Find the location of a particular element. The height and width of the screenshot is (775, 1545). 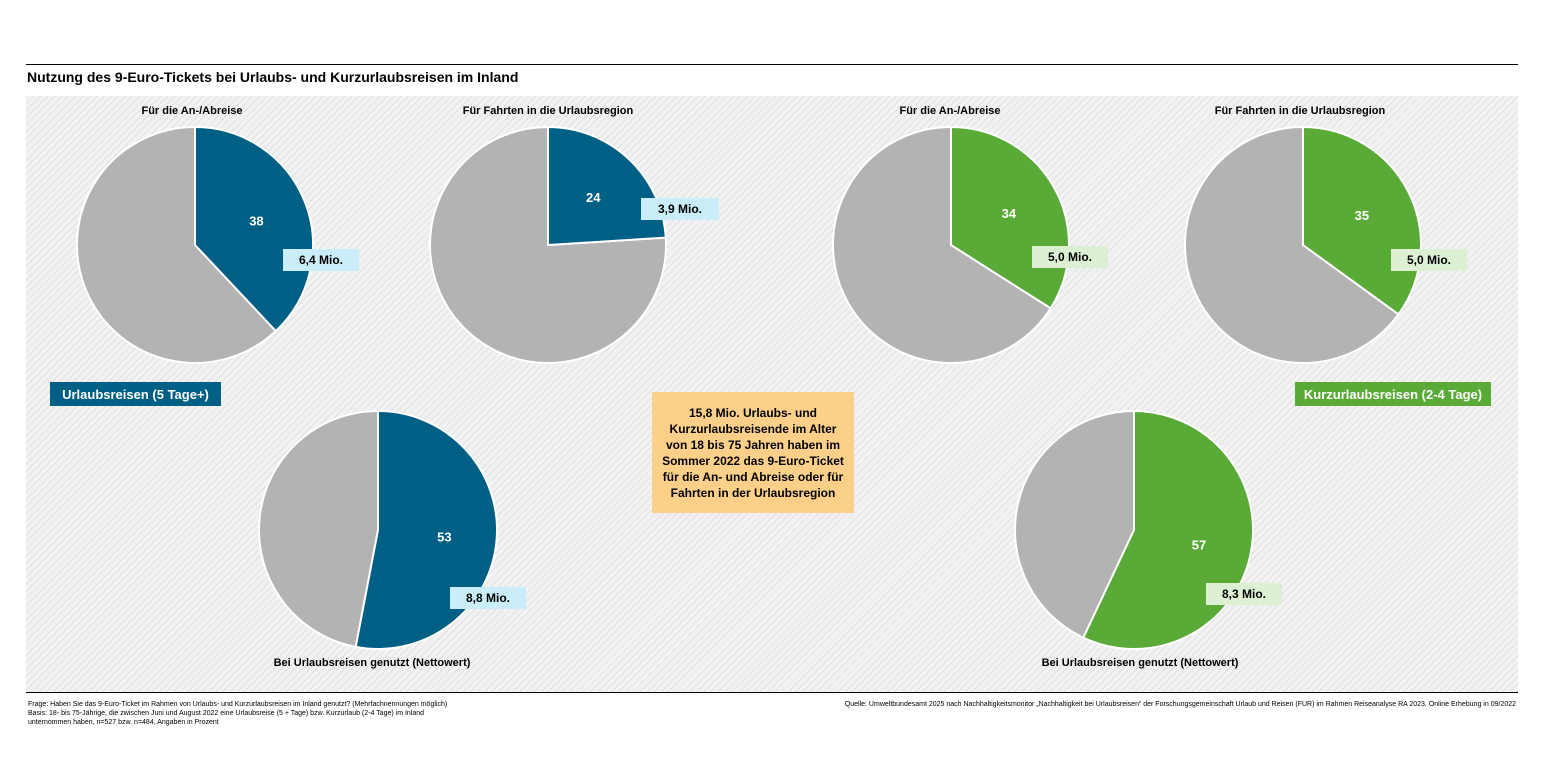

pie-title-3: Für die An-/Abreise is located at coordinates (950, 111).